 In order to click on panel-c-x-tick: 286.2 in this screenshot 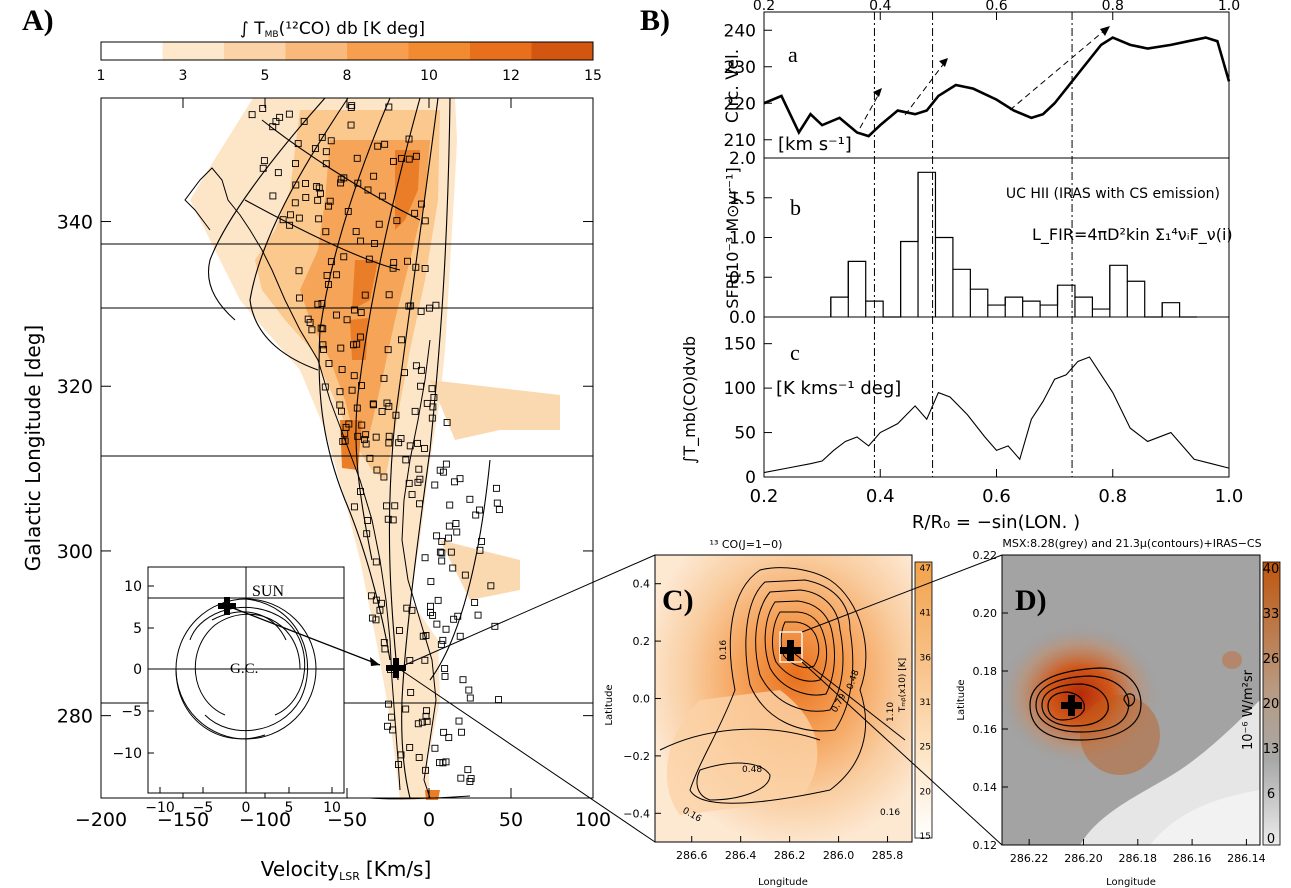, I will do `click(790, 855)`.